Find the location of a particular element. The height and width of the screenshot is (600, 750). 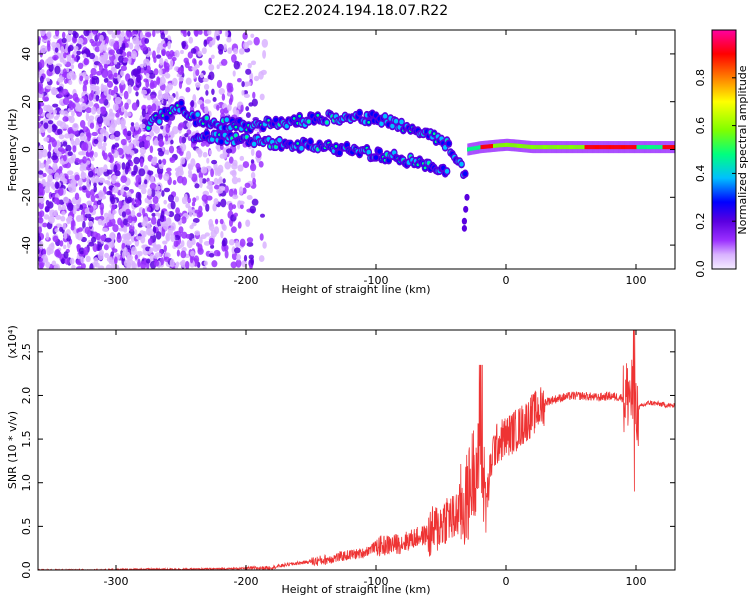

x-tick-label: 100 is located at coordinates (636, 581).